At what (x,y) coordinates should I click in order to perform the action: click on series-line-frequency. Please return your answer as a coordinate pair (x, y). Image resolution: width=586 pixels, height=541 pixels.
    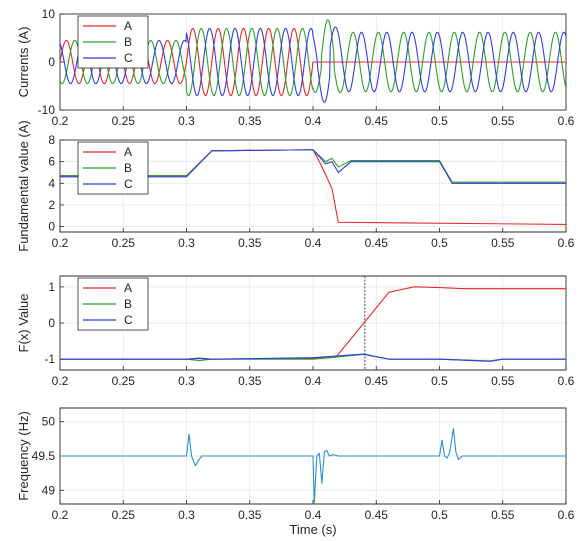
    Looking at the image, I should click on (313, 466).